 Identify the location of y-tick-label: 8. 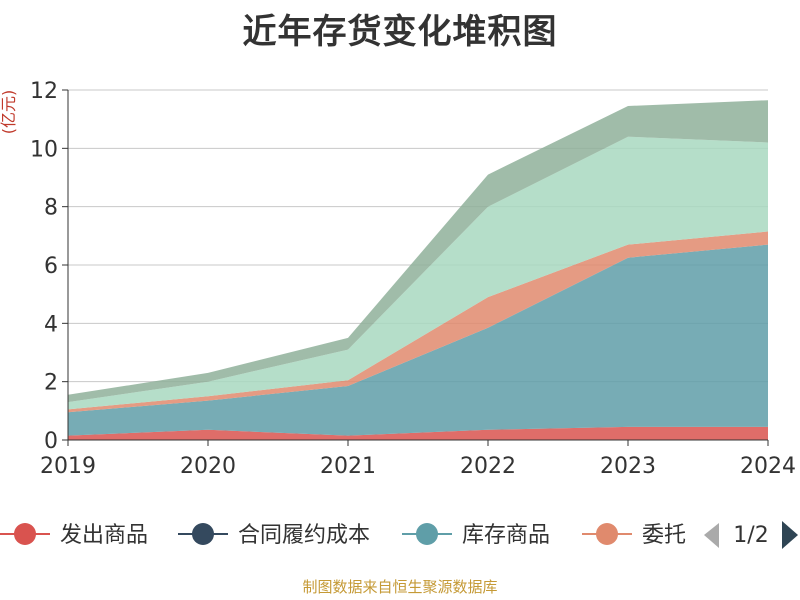
(51, 208).